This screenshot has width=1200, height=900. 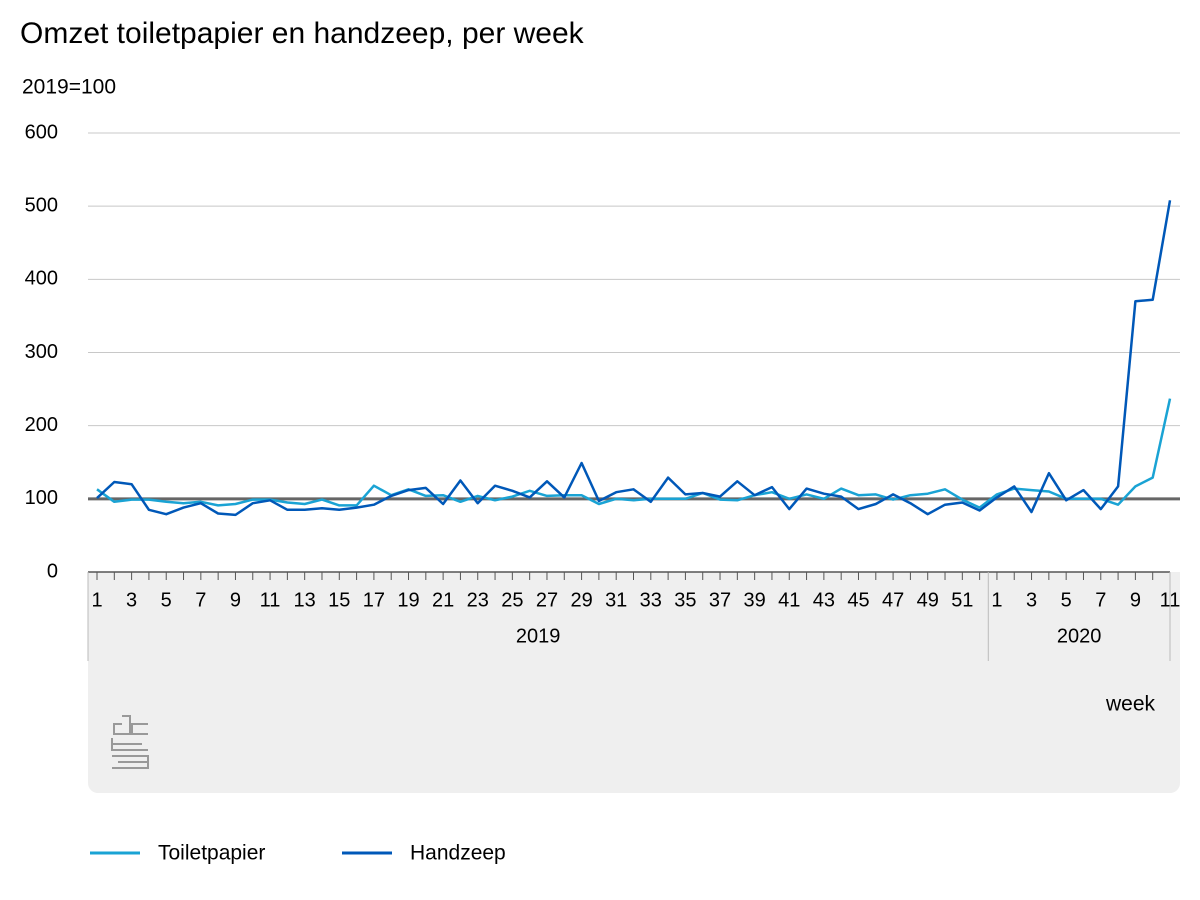 I want to click on x-tick-label: 13, so click(x=305, y=600).